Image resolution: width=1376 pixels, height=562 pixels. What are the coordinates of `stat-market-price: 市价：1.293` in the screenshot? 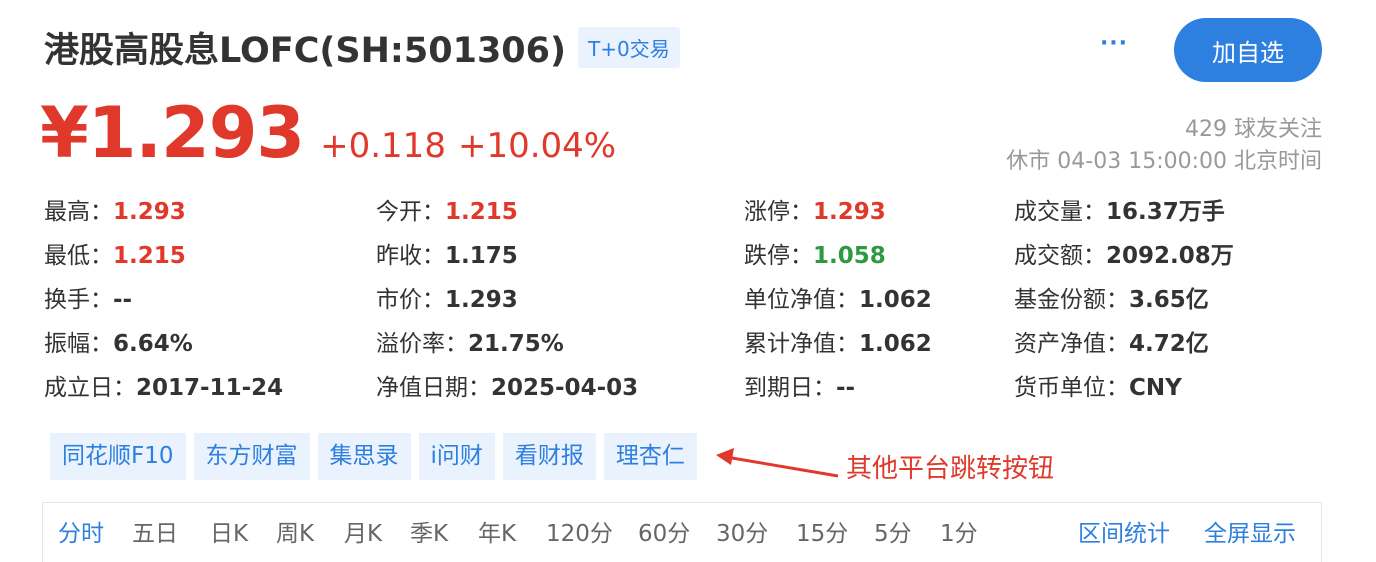 It's located at (447, 300).